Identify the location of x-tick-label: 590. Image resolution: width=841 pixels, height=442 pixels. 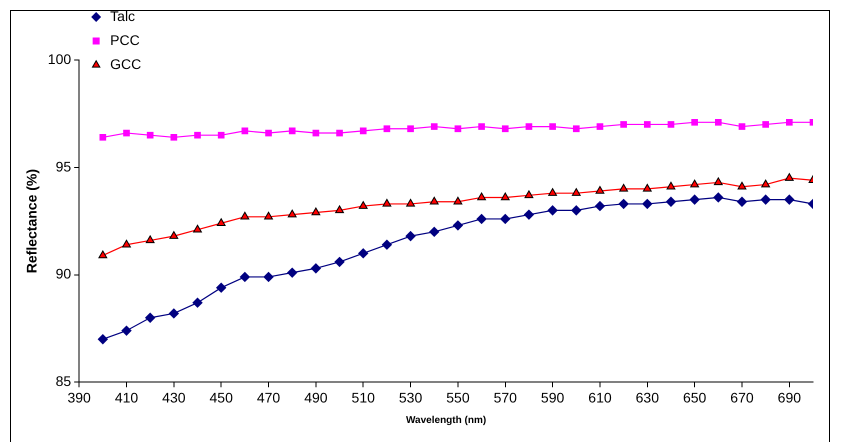
(552, 397).